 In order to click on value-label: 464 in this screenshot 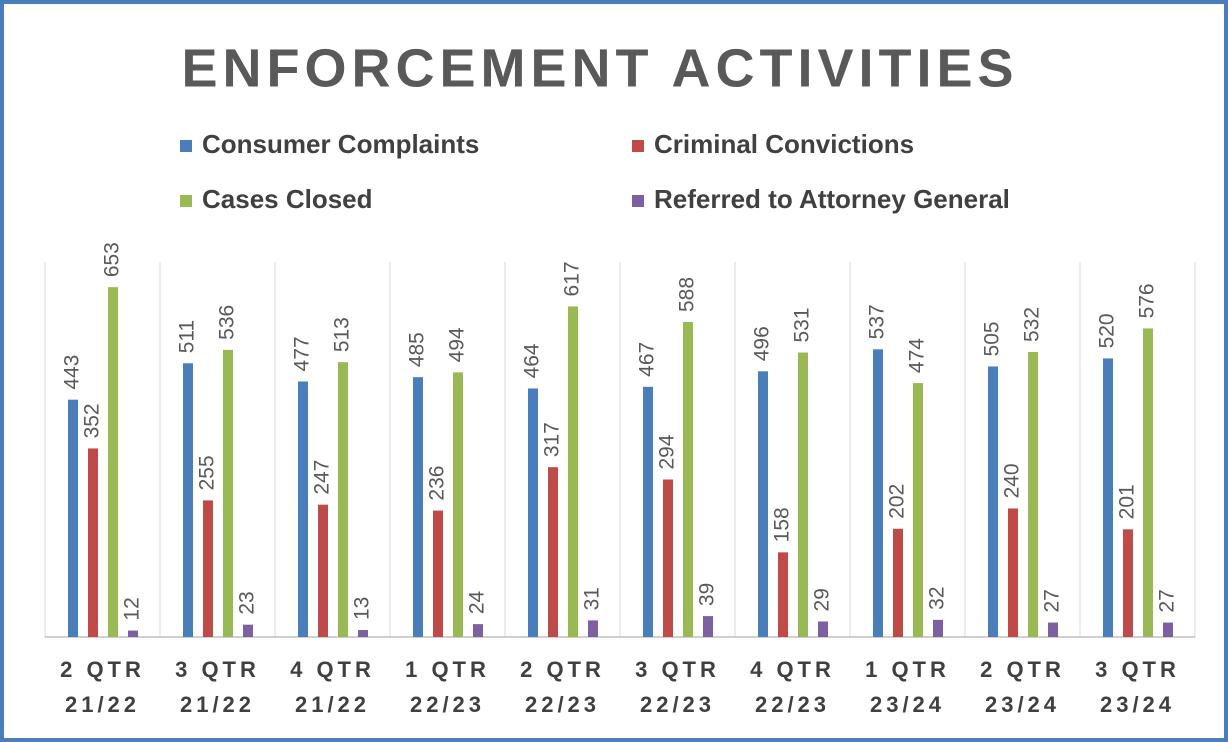, I will do `click(532, 360)`.